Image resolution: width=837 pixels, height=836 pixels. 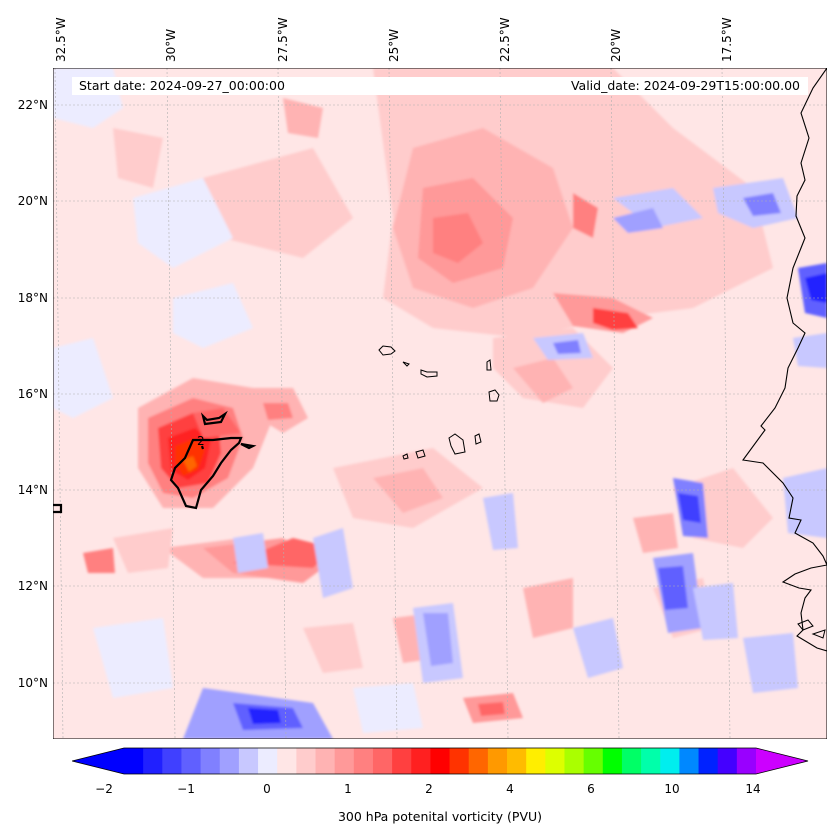 I want to click on lon-label-25w: 25°W, so click(x=394, y=45).